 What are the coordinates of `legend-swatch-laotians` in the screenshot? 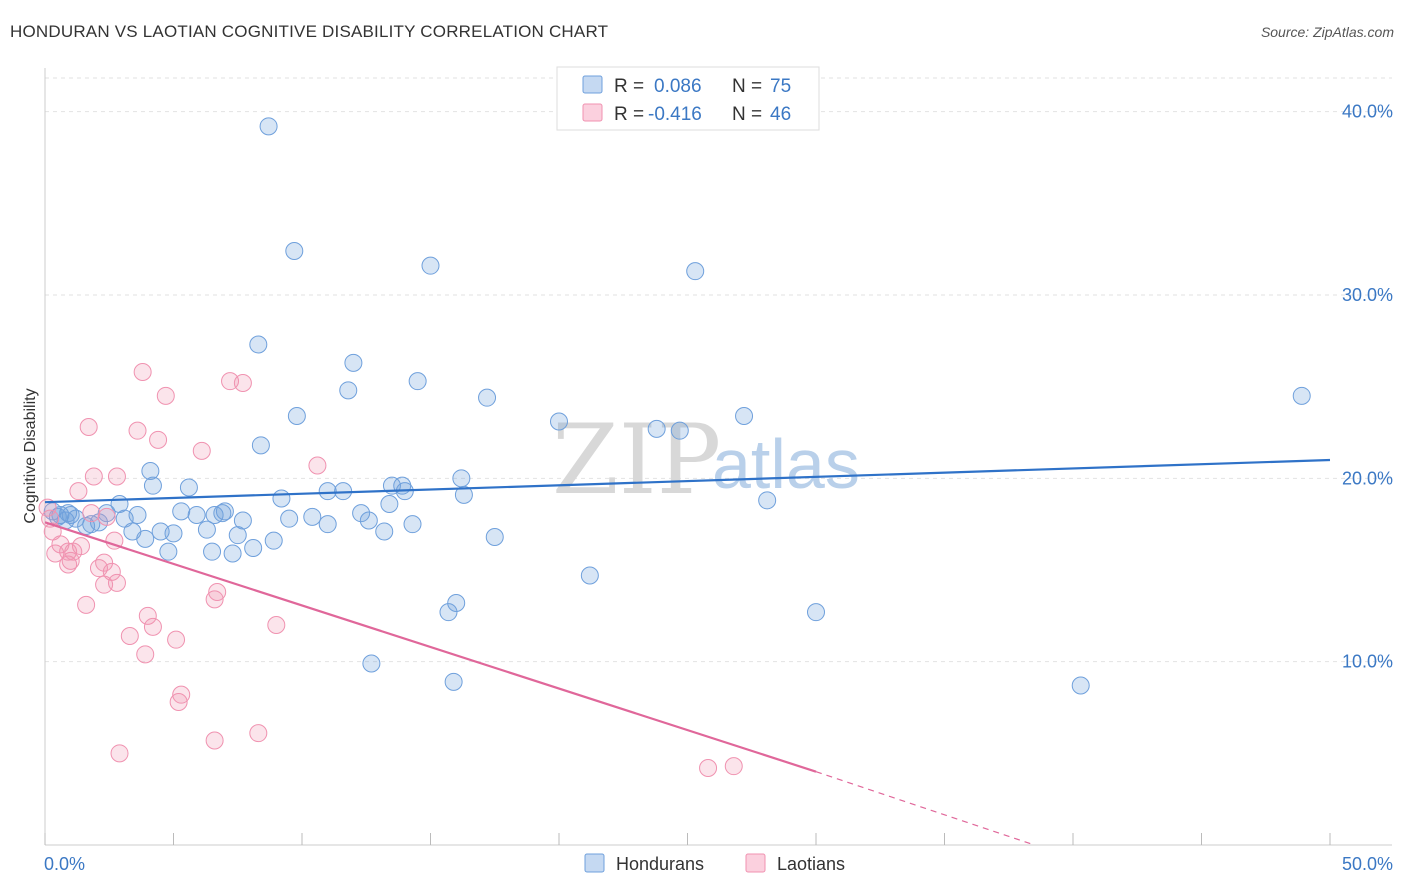 It's located at (592, 112).